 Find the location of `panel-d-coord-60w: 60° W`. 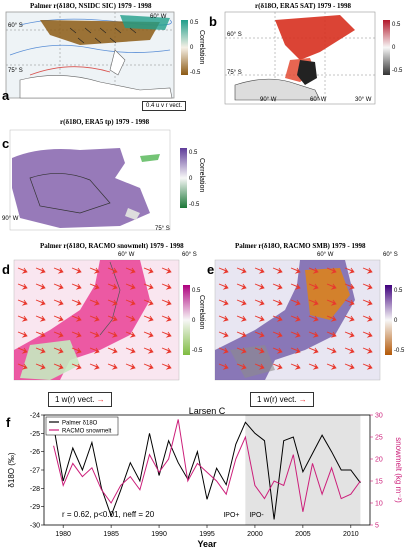

panel-d-coord-60w: 60° W is located at coordinates (126, 255).